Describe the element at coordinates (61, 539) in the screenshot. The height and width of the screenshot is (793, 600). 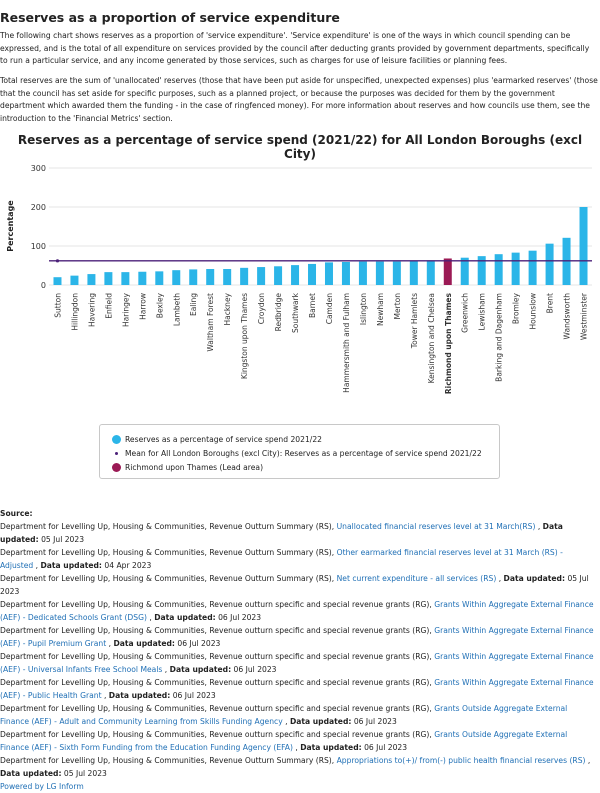
I see `source-updated-date: 05 Jul 2023` at that location.